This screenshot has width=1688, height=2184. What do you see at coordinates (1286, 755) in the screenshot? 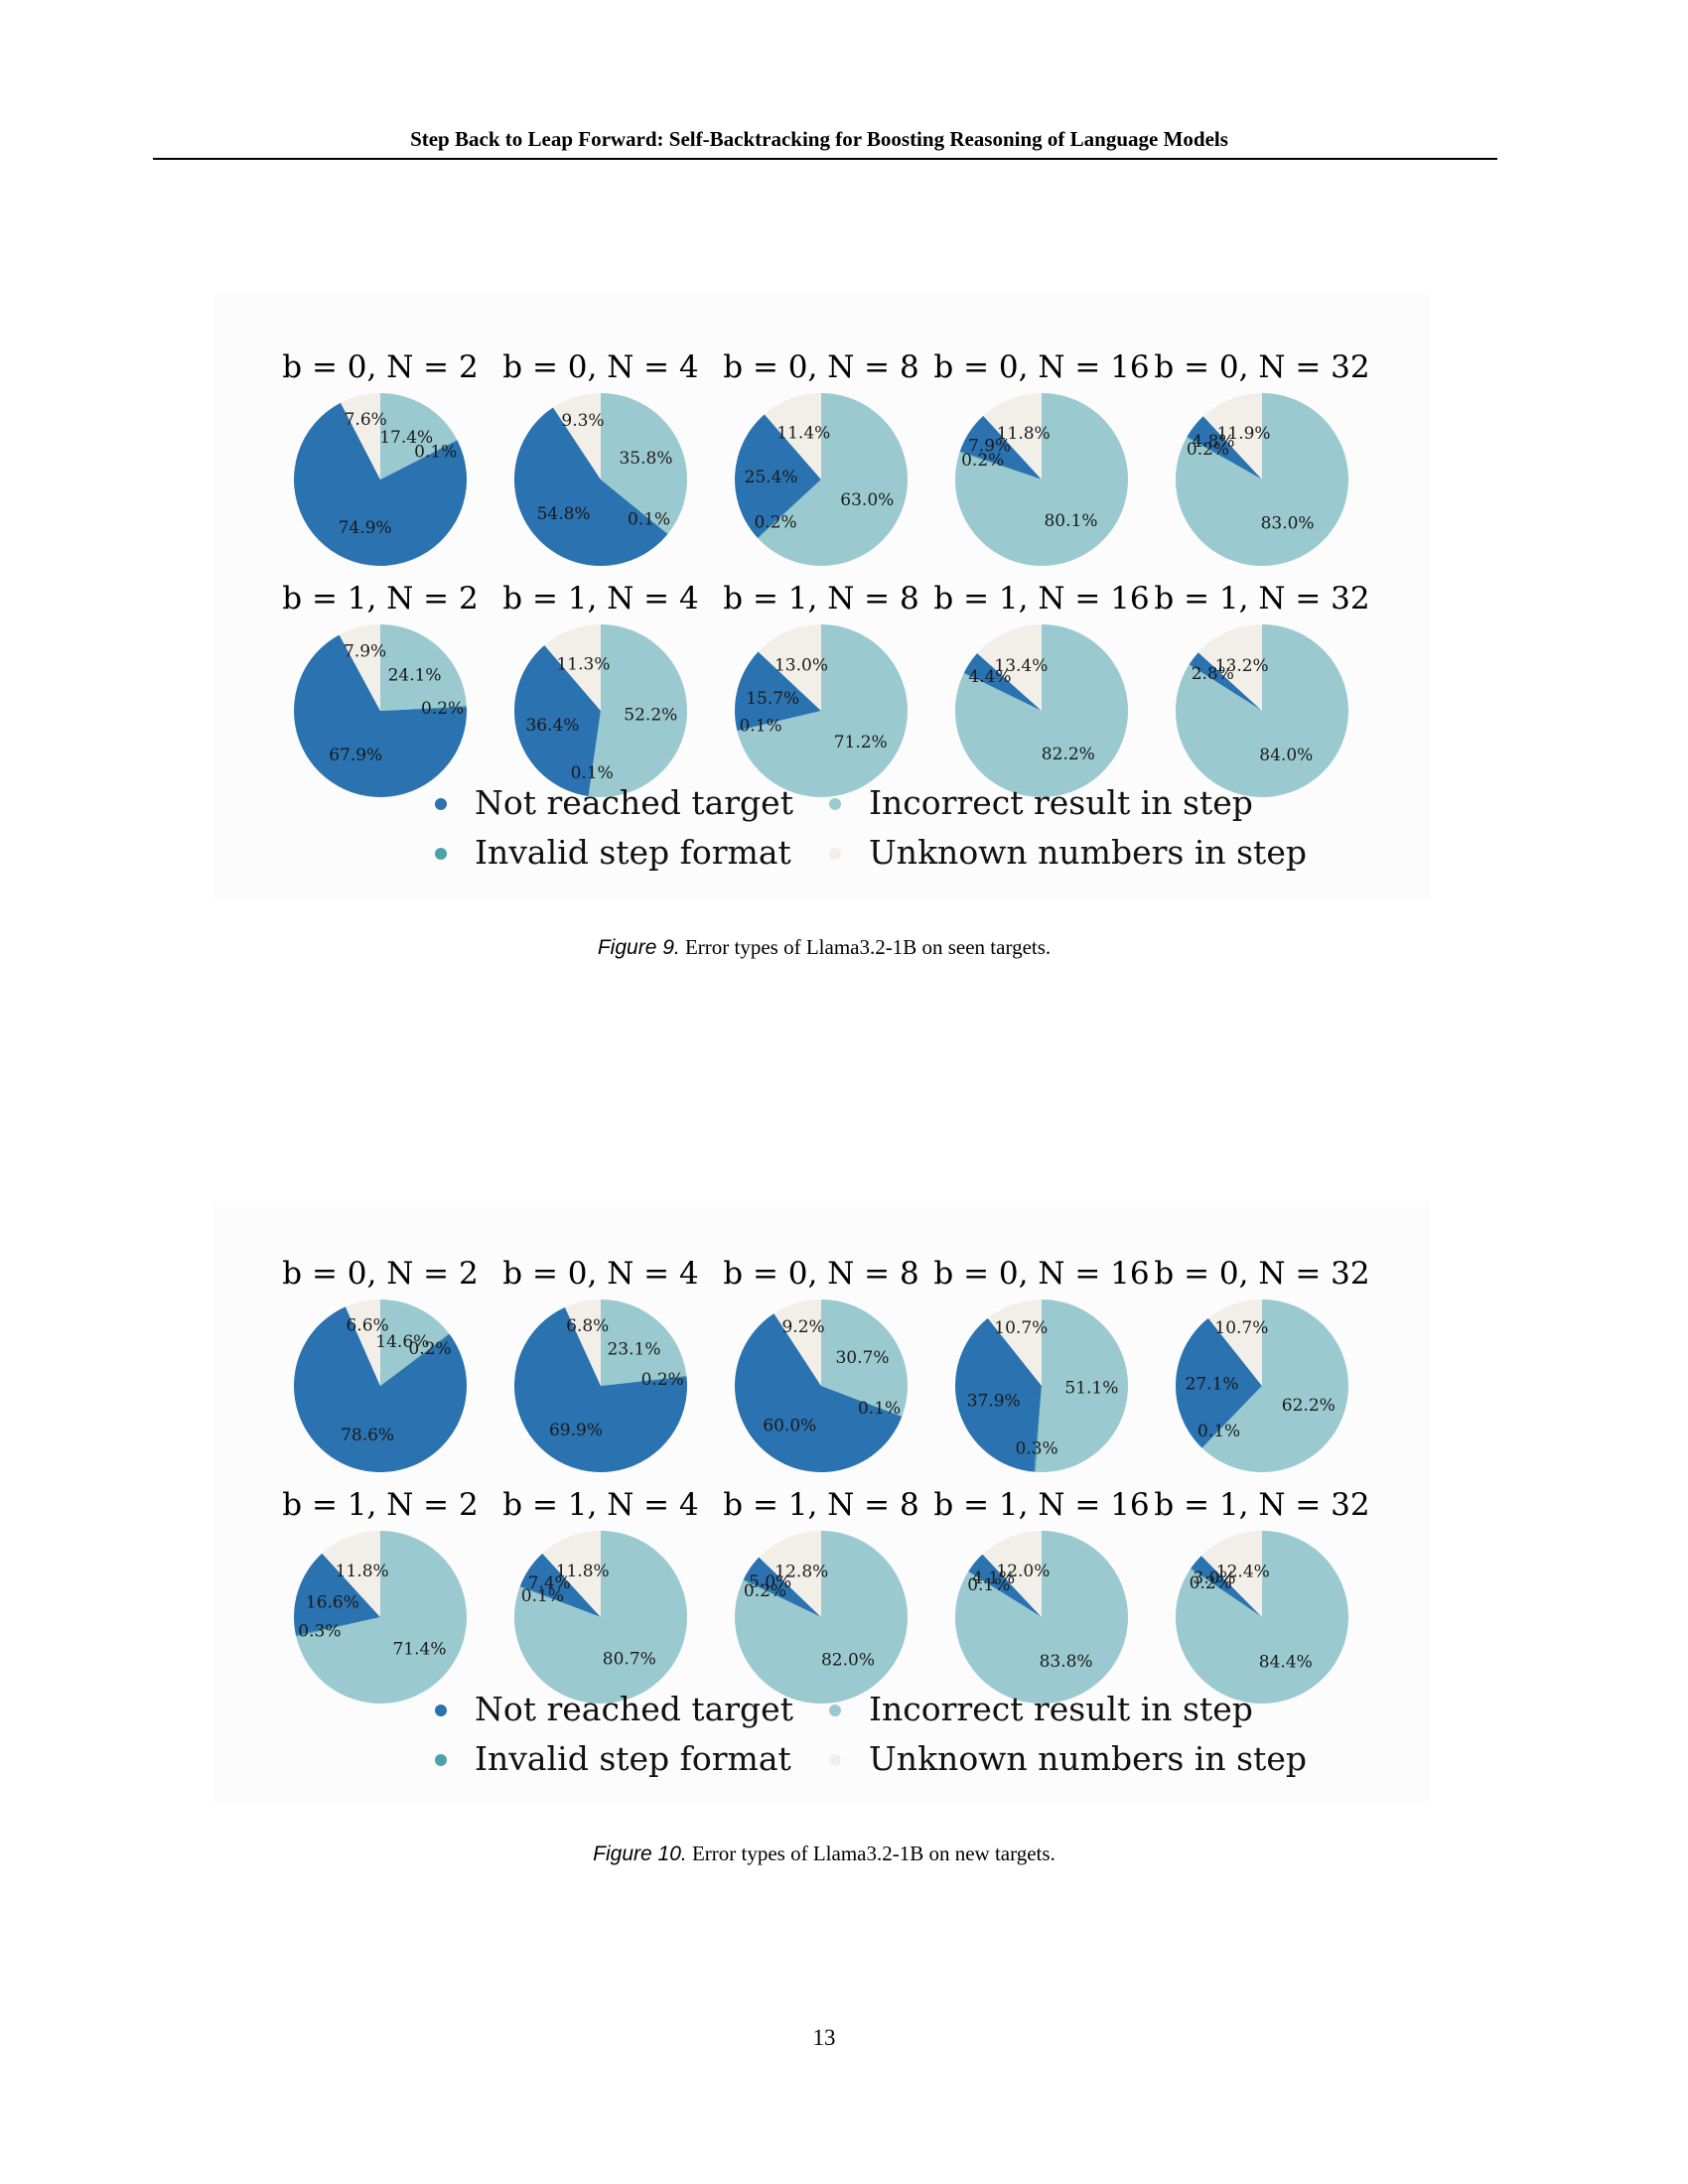
I see `slice-percent-label: 84.0%` at bounding box center [1286, 755].